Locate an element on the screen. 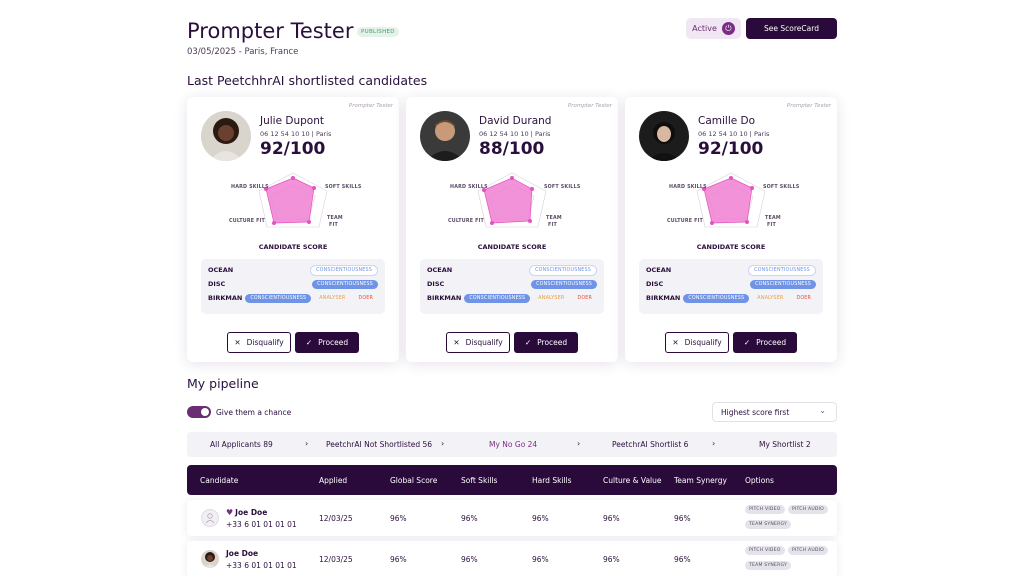  active-label: Active is located at coordinates (704, 28).